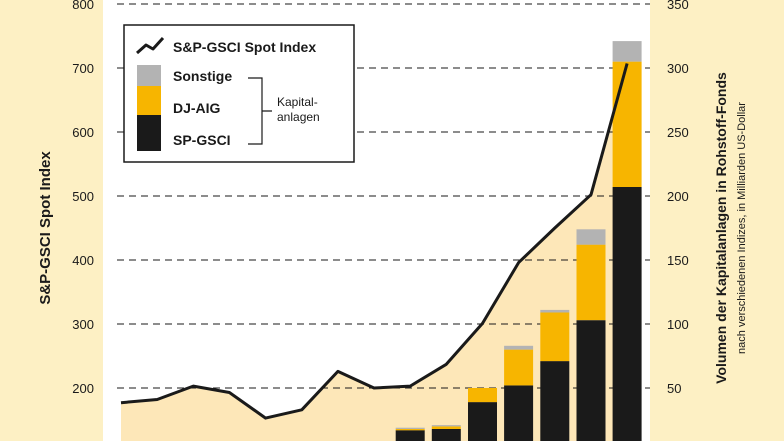 Image resolution: width=784 pixels, height=441 pixels. I want to click on left-axis-label: S&P-GSCI Spot Index, so click(45, 228).